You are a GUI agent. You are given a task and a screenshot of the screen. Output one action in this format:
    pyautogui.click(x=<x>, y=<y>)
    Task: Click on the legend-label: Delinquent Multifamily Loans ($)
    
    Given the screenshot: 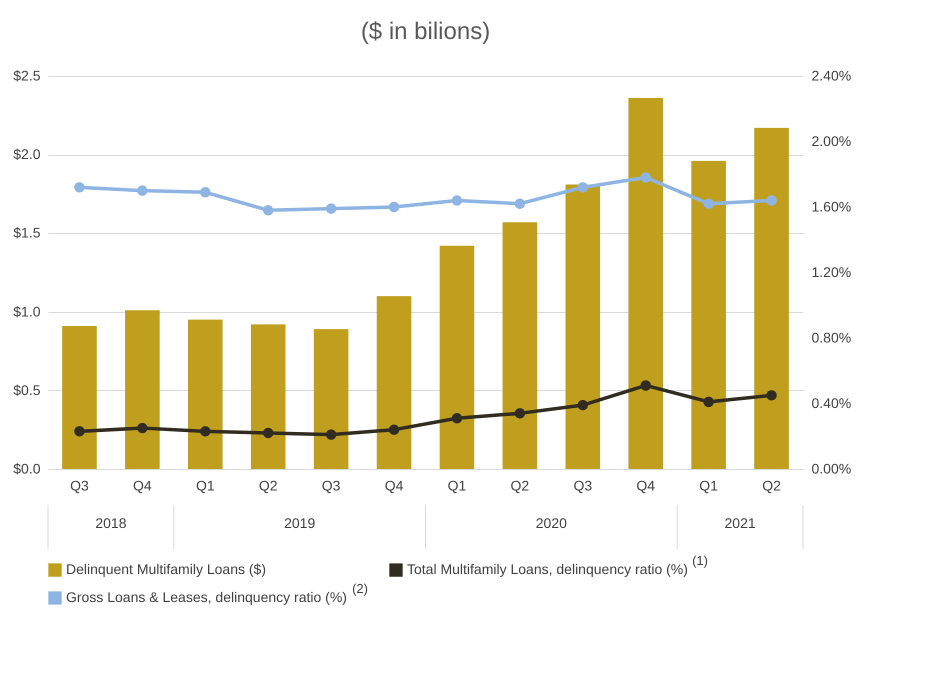 What is the action you would take?
    pyautogui.click(x=166, y=569)
    